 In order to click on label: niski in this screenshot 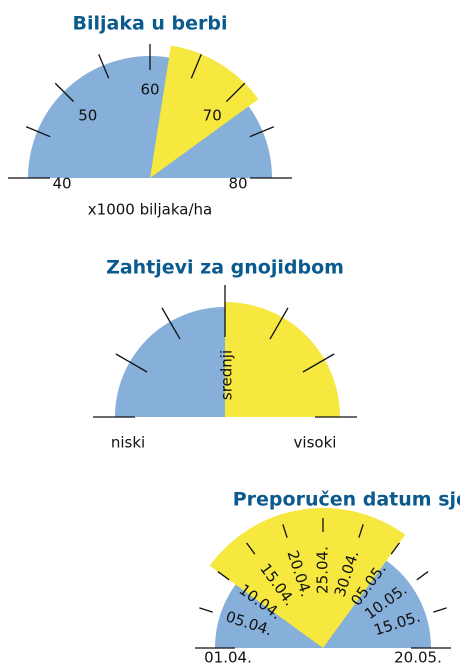, I will do `click(128, 443)`.